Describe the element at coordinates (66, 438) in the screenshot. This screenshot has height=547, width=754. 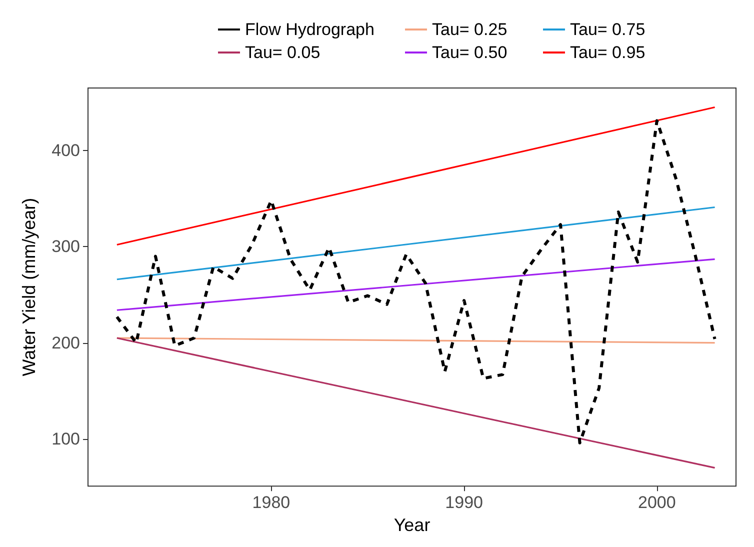
I see `y-tick-label: 100` at that location.